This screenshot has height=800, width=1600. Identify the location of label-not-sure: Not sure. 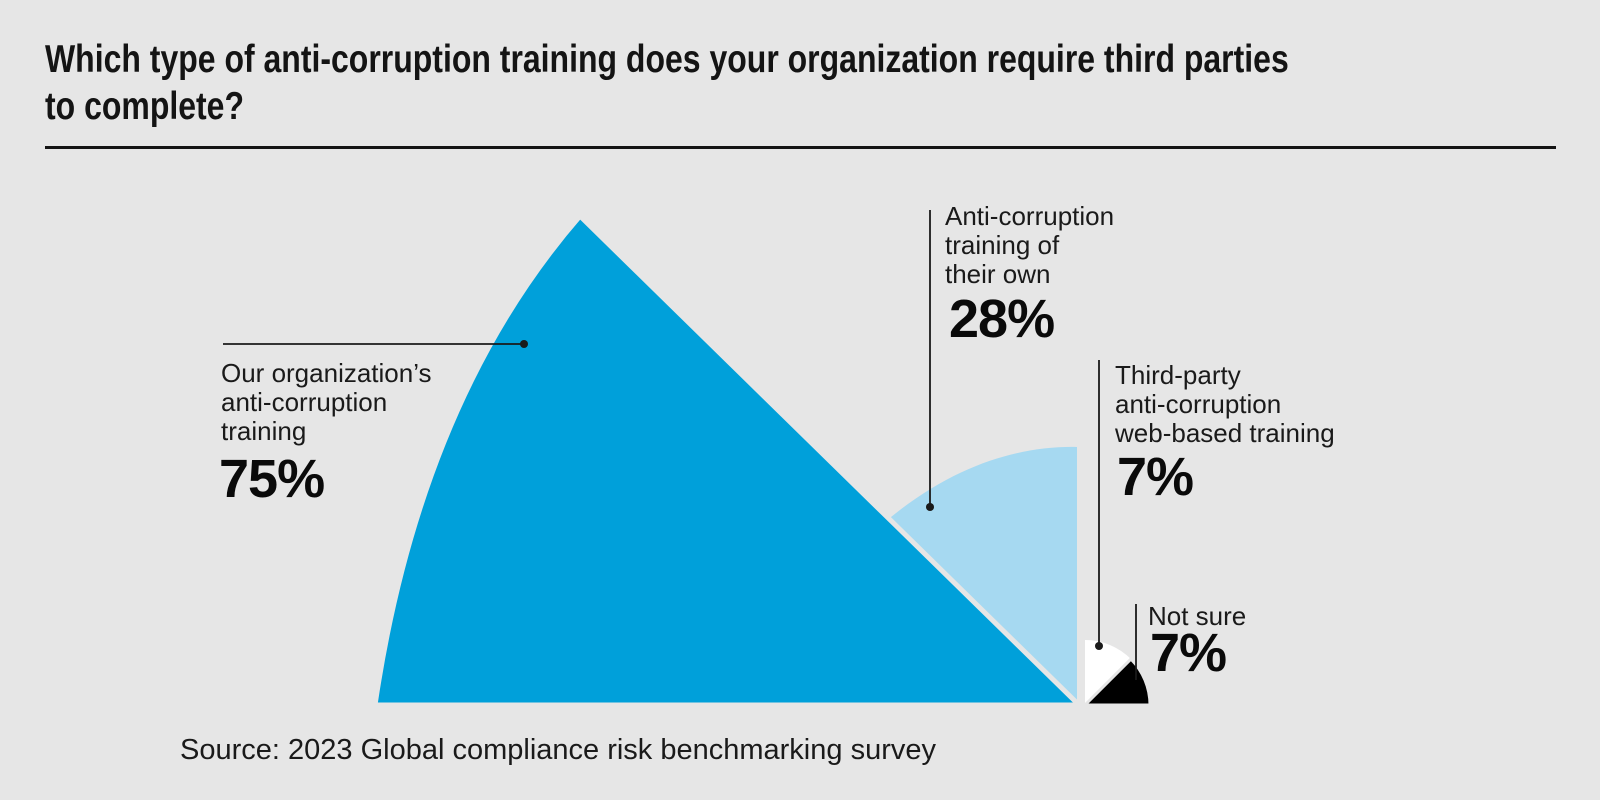
(1197, 616).